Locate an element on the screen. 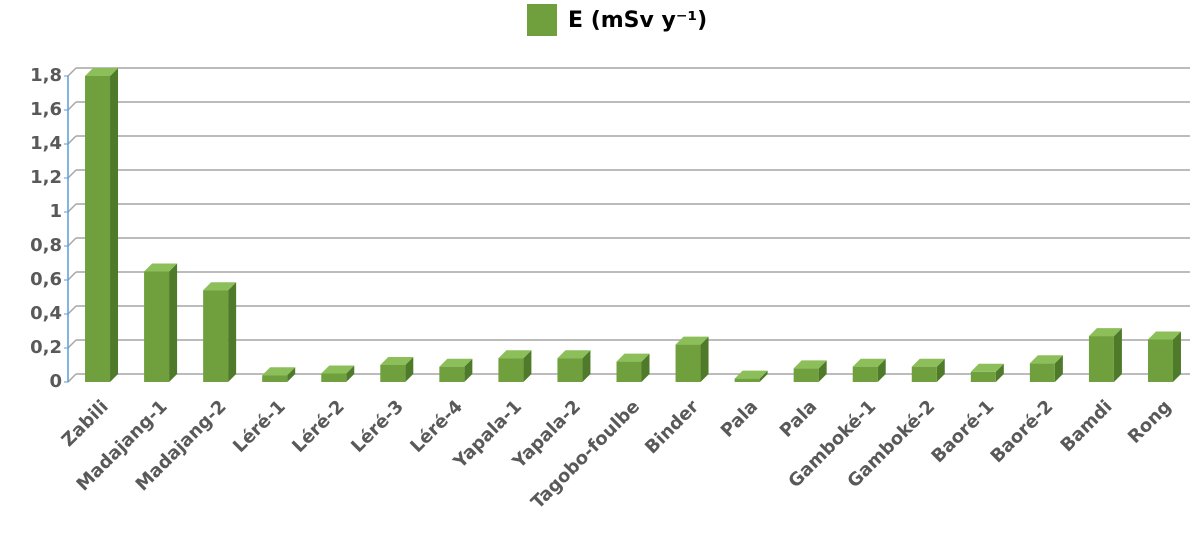  y-tick-label: 0,8 is located at coordinates (46, 245).